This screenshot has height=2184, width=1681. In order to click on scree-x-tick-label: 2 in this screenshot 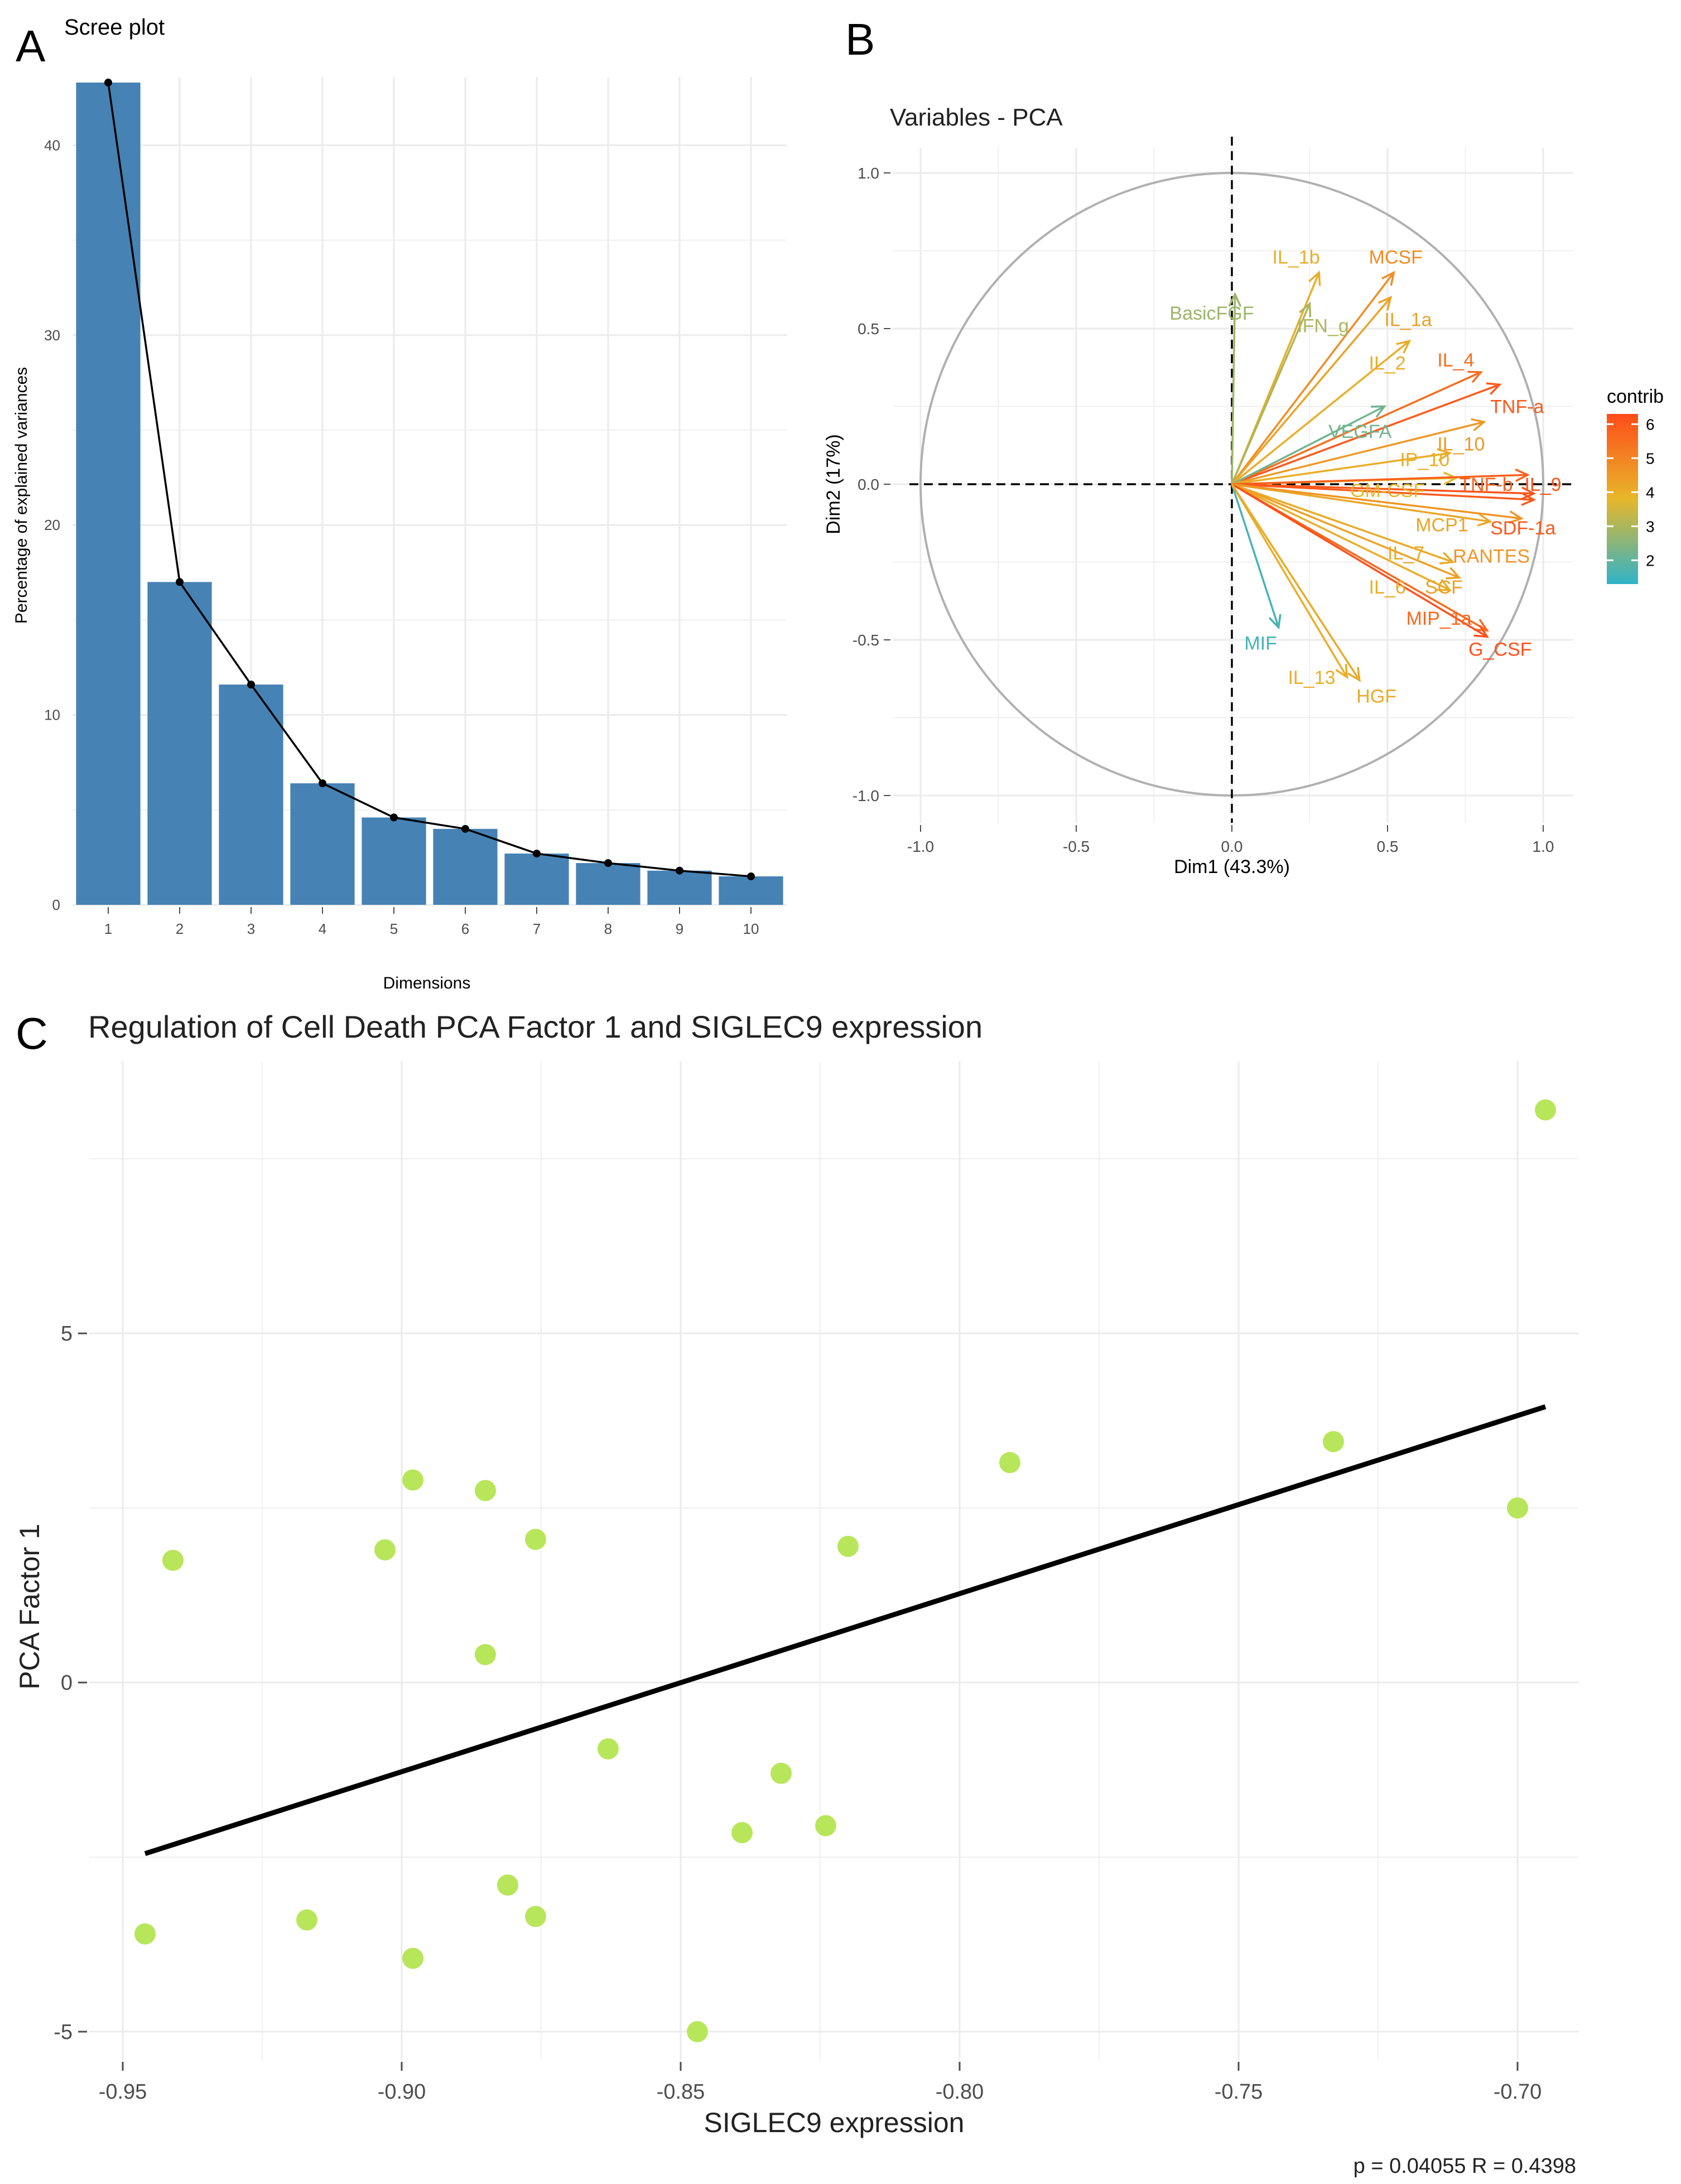, I will do `click(180, 928)`.